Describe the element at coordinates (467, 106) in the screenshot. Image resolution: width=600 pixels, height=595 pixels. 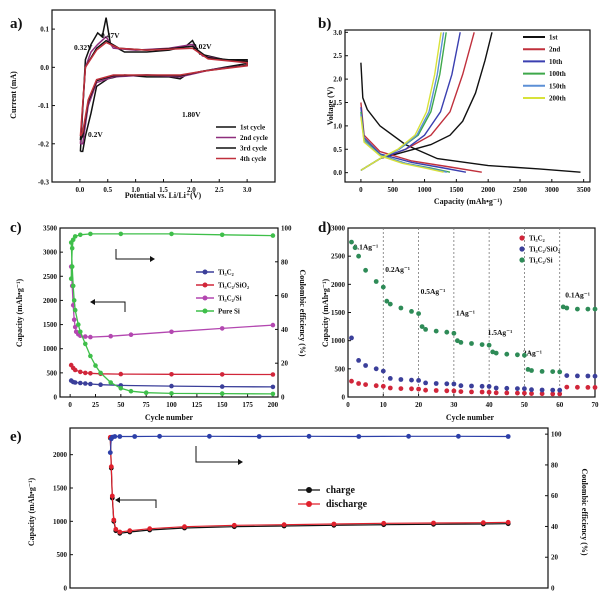
I see `plot-frame` at that location.